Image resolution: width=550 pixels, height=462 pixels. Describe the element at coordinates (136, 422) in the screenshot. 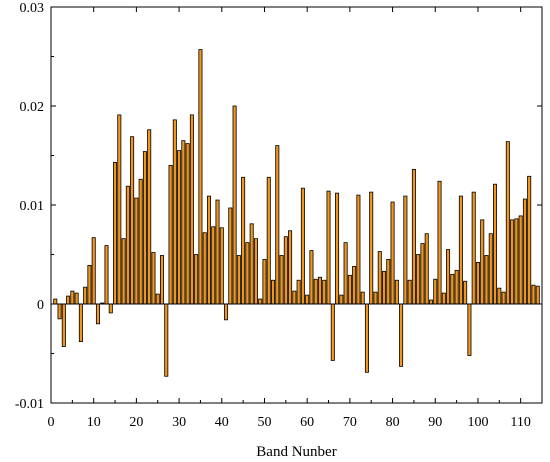

I see `x-tick-label: 20` at that location.